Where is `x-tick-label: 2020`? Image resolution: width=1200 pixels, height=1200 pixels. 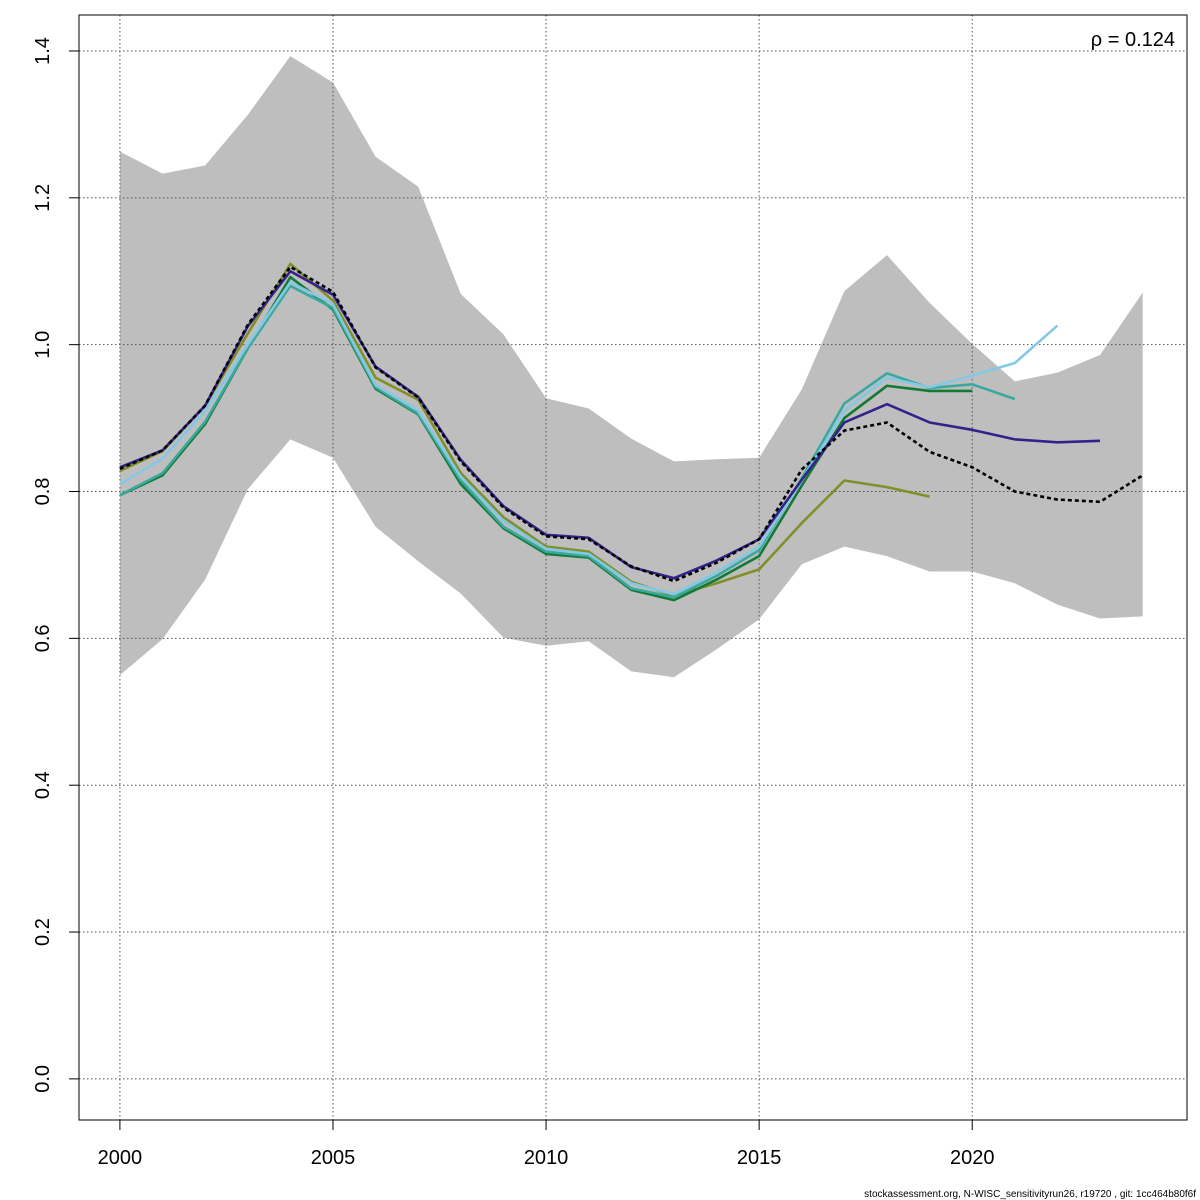 x-tick-label: 2020 is located at coordinates (972, 1158).